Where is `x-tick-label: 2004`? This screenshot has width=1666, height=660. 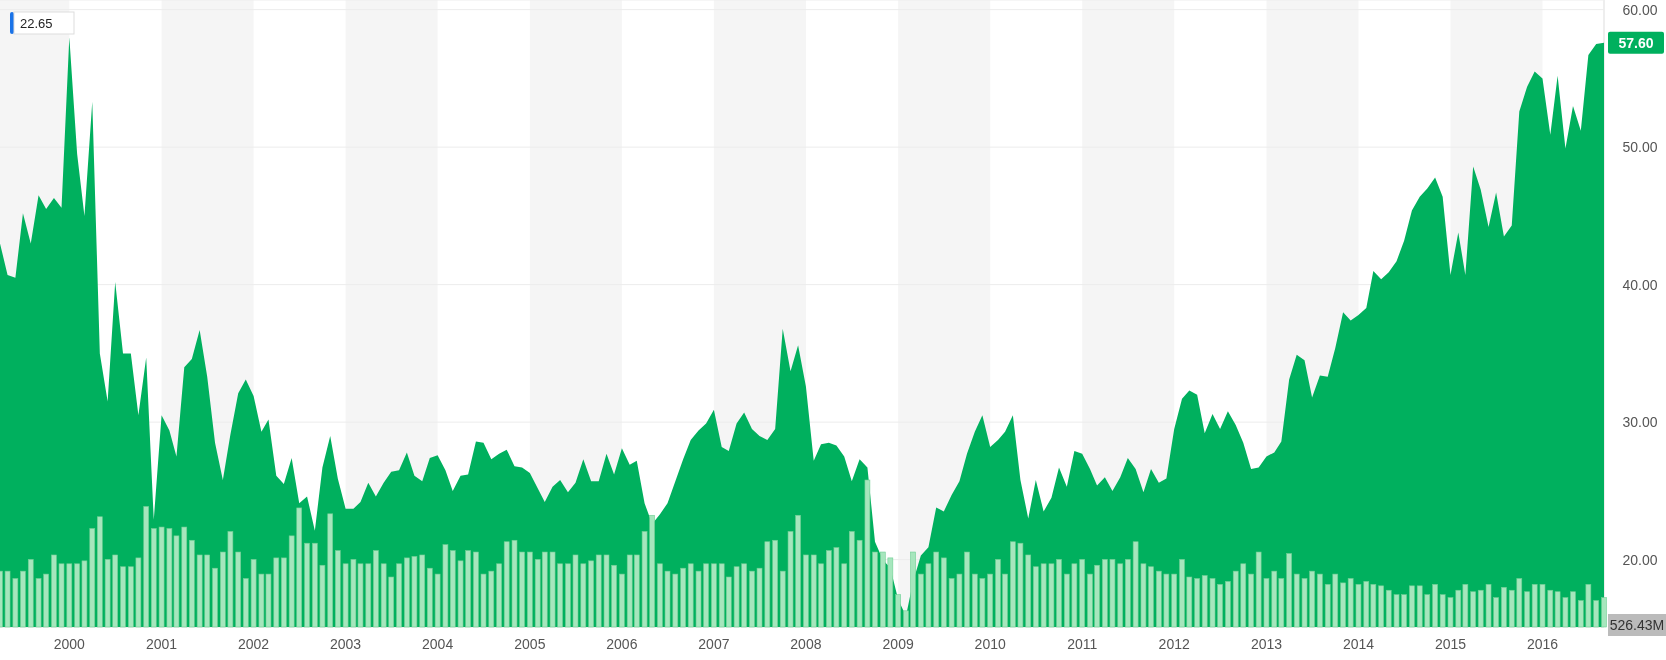 x-tick-label: 2004 is located at coordinates (438, 644).